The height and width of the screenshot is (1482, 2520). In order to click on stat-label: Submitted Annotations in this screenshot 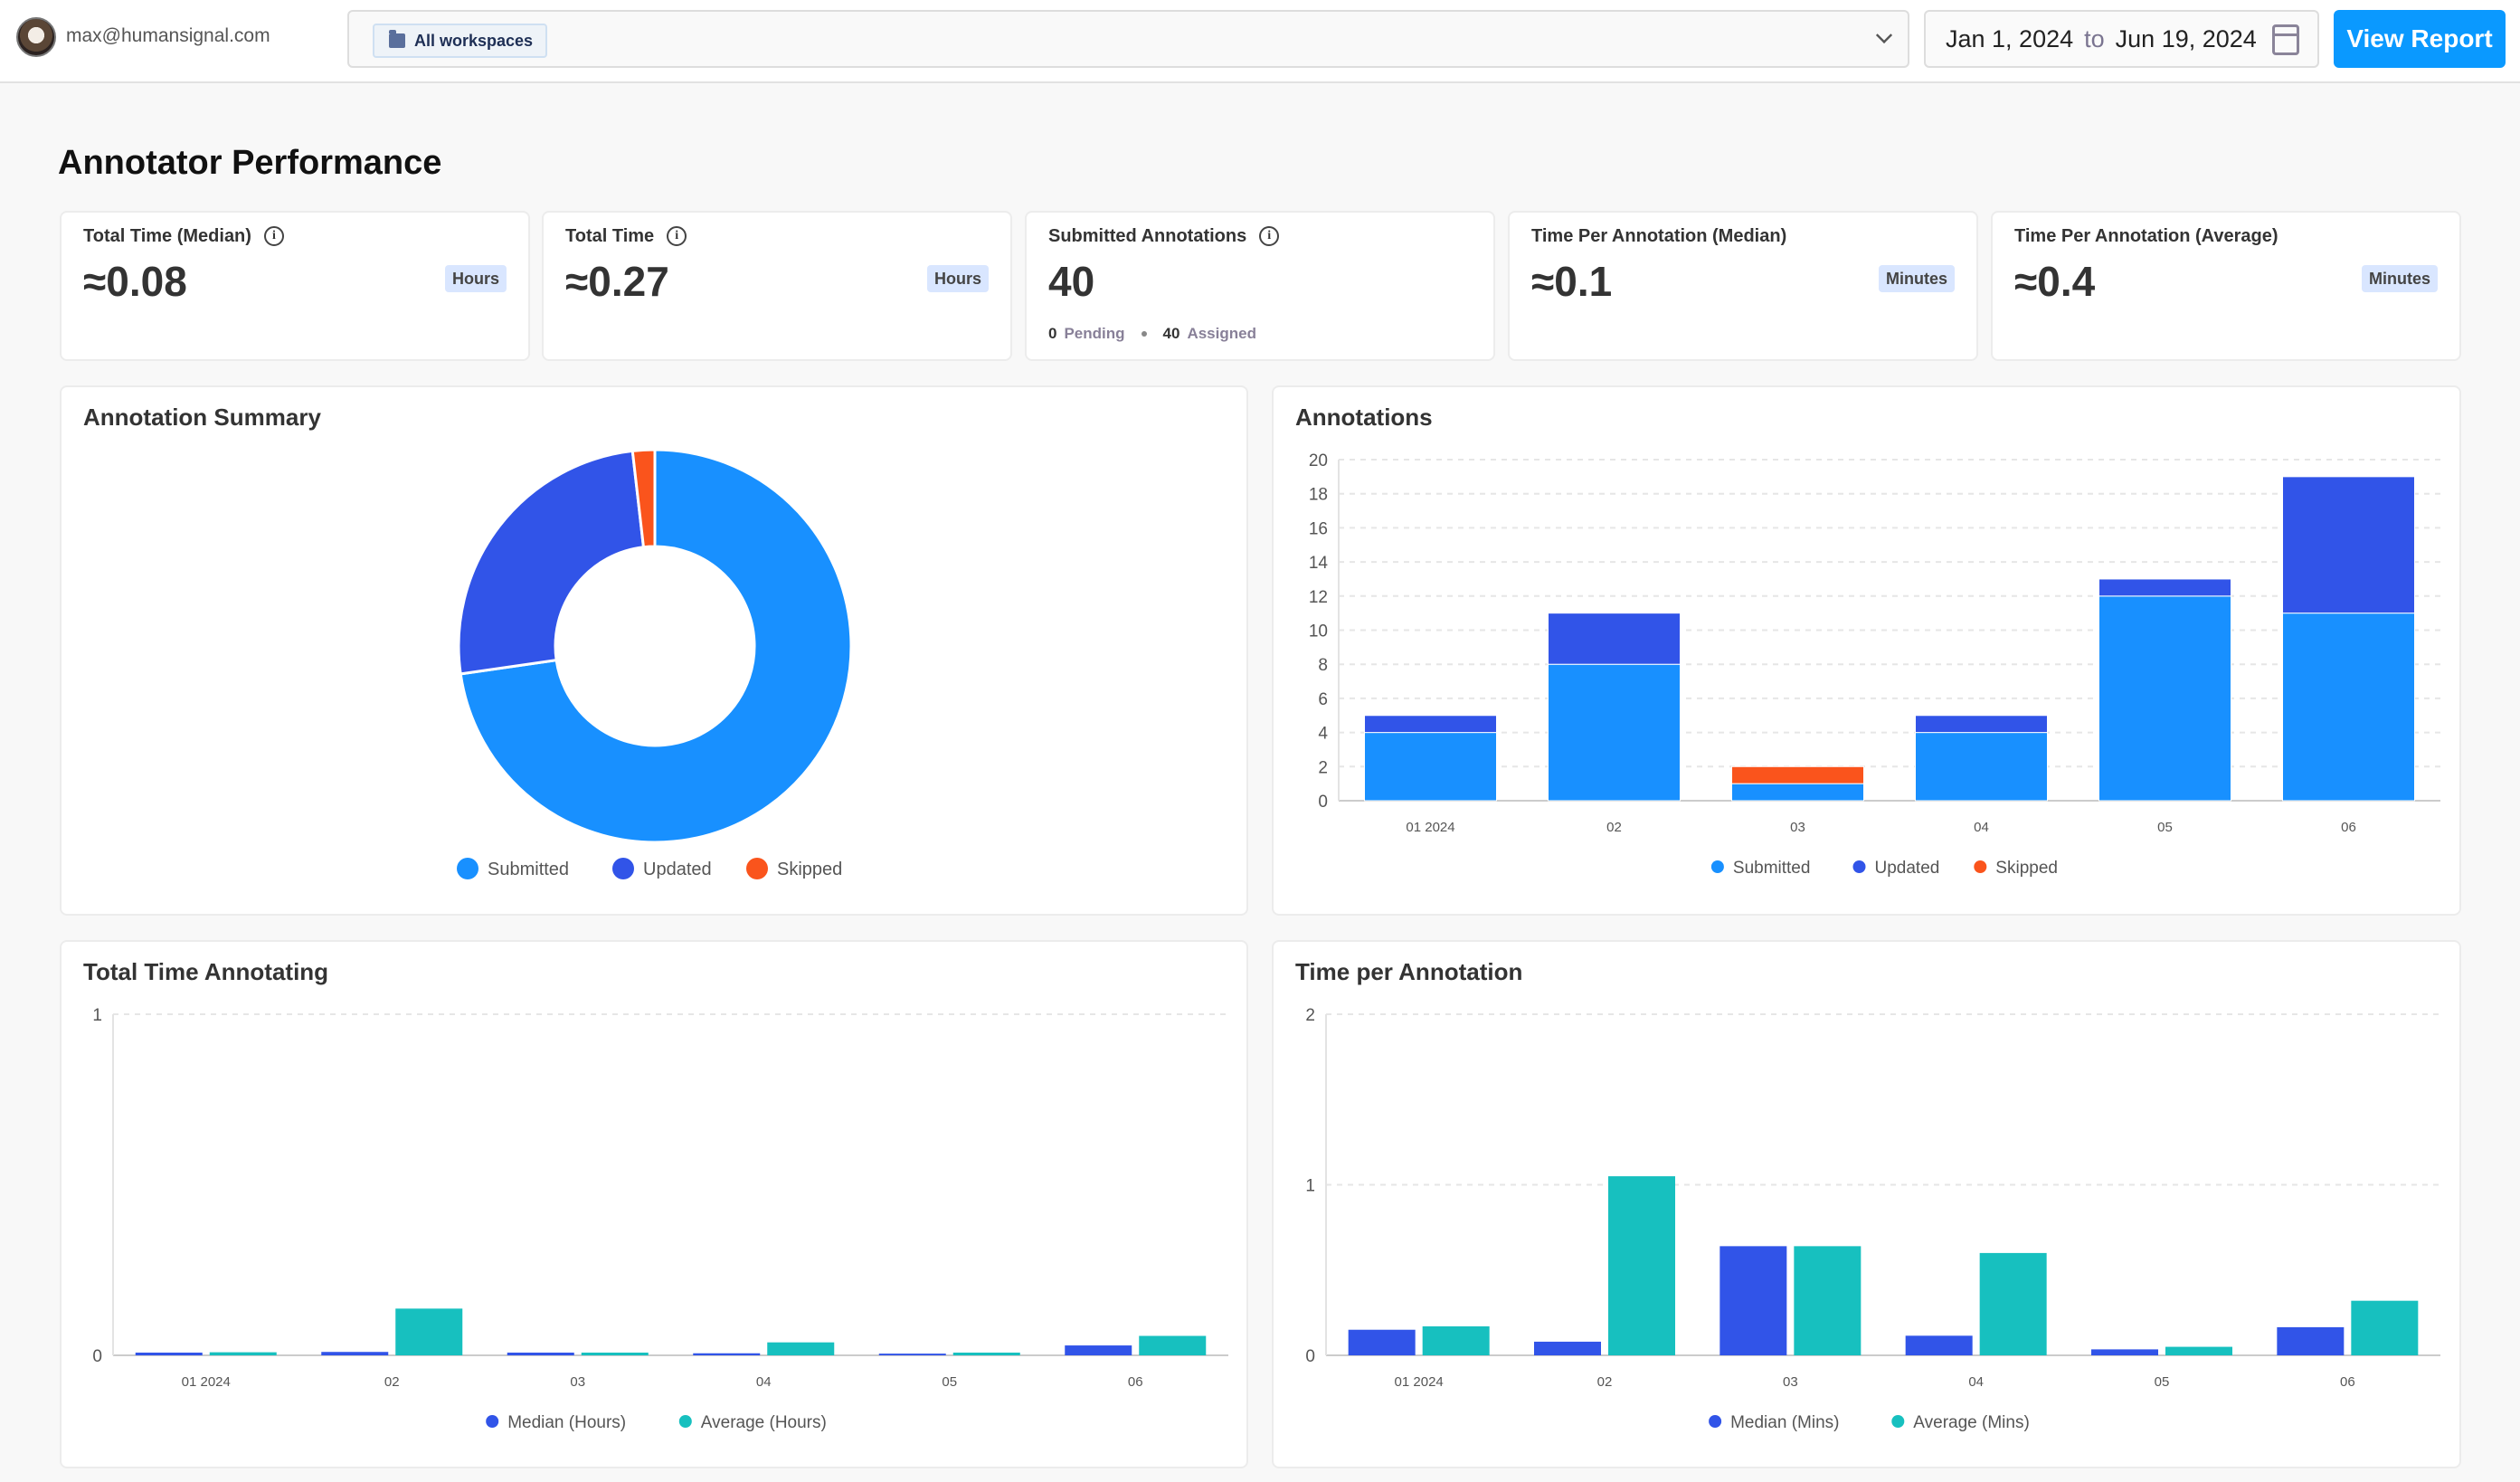, I will do `click(1147, 236)`.